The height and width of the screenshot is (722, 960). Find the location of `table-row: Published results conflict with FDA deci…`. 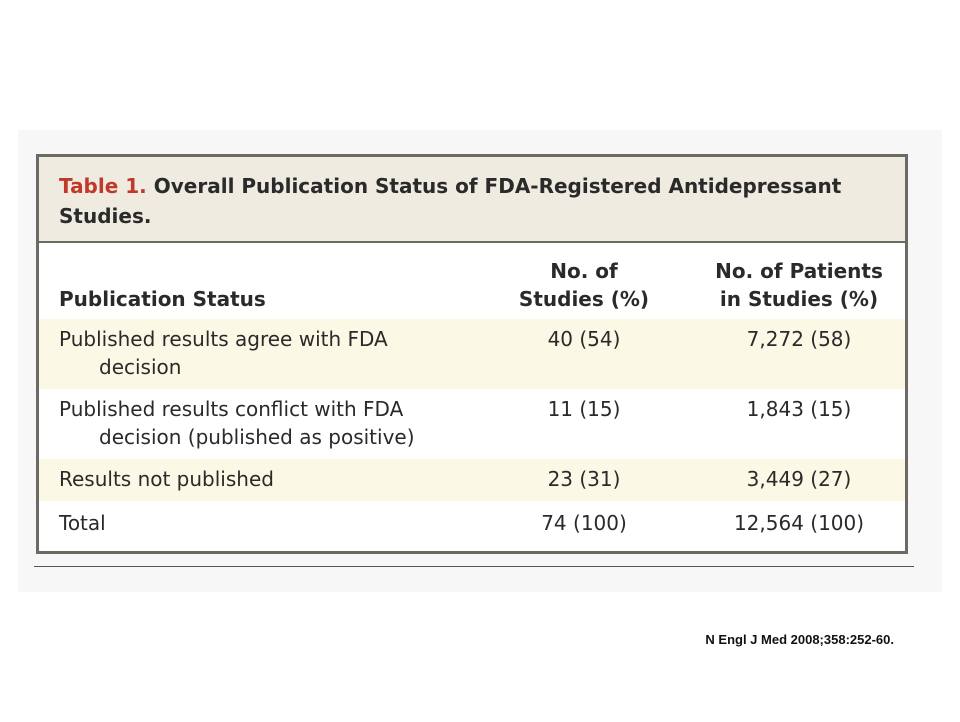

table-row: Published results conflict with FDA deci… is located at coordinates (472, 424).